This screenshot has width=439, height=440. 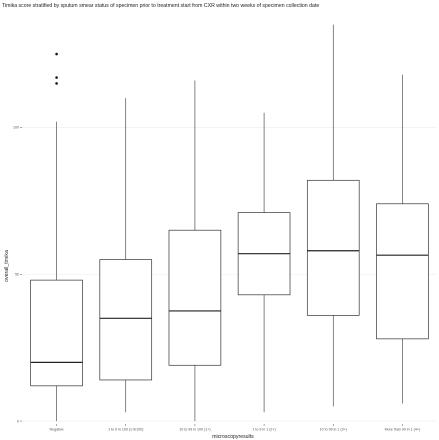 I want to click on x-tick-label-1: 1 to 9 in 100 (1-9/100), so click(x=125, y=430).